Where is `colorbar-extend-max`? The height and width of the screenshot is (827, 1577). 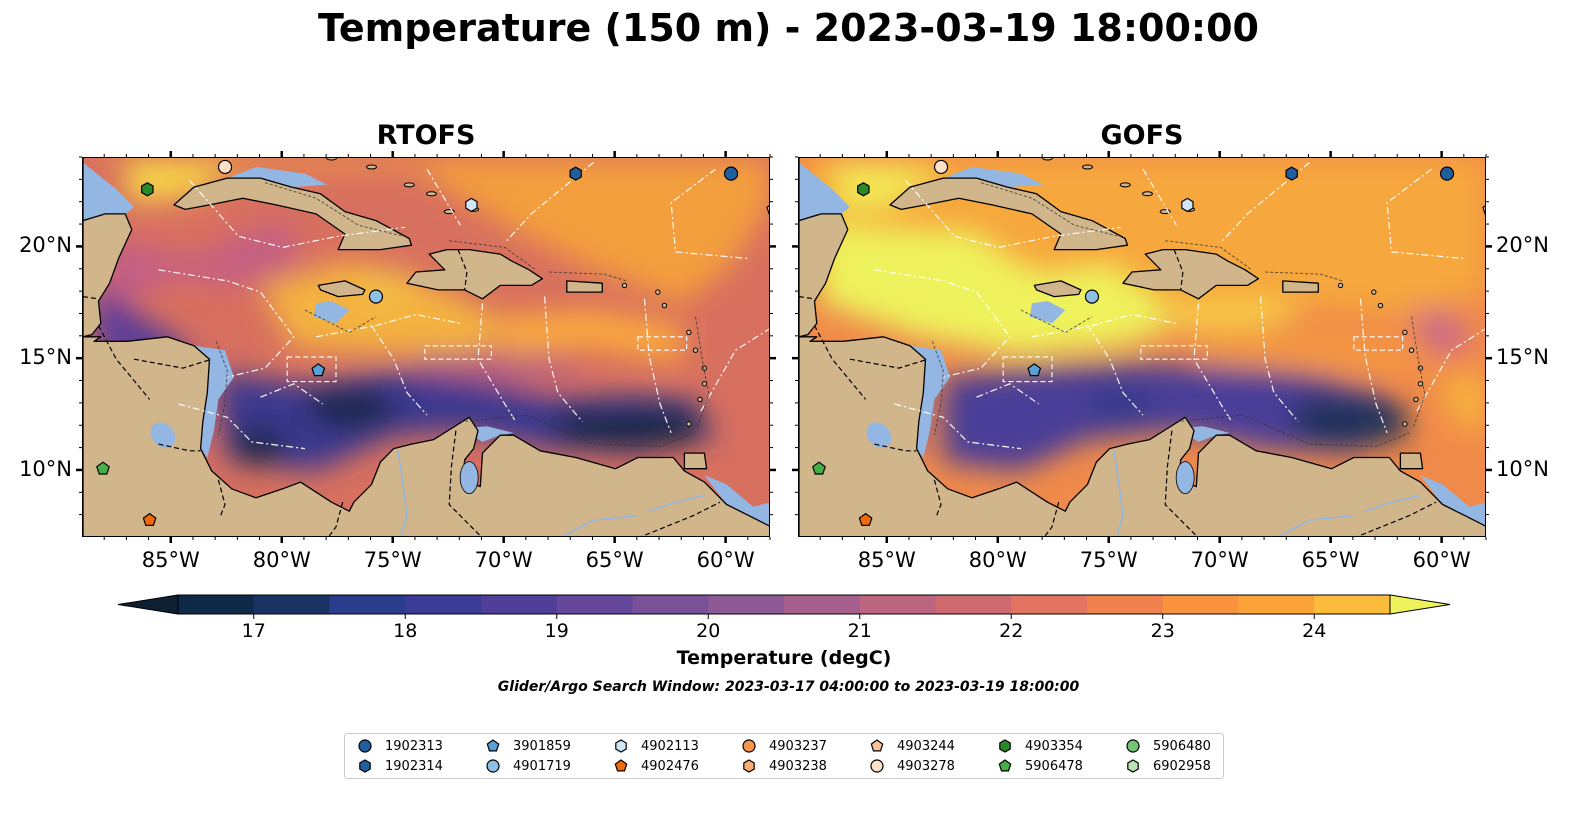 colorbar-extend-max is located at coordinates (1420, 604).